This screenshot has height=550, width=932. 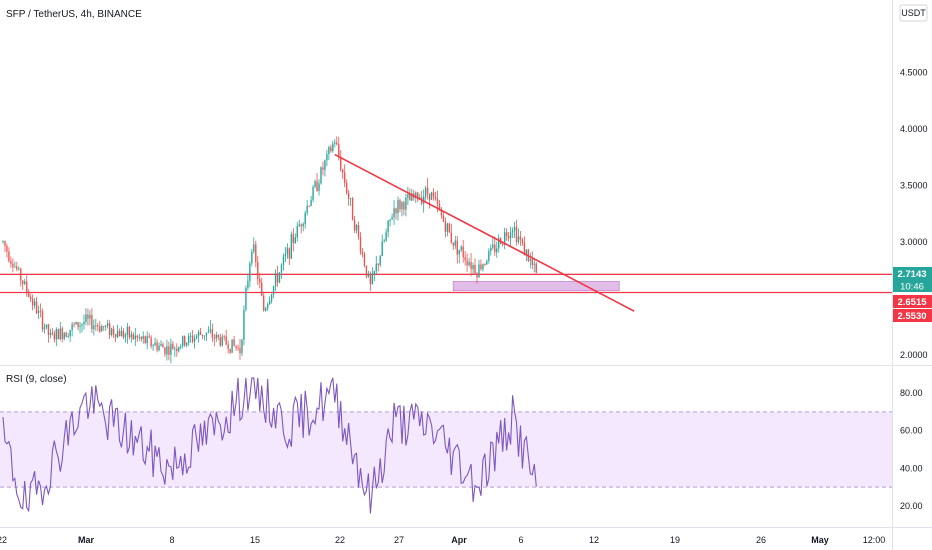 What do you see at coordinates (442, 540) in the screenshot?
I see `time-axis: 22 Mar 8 15 22 27 Apr 6 12 19 26 May 12:00` at bounding box center [442, 540].